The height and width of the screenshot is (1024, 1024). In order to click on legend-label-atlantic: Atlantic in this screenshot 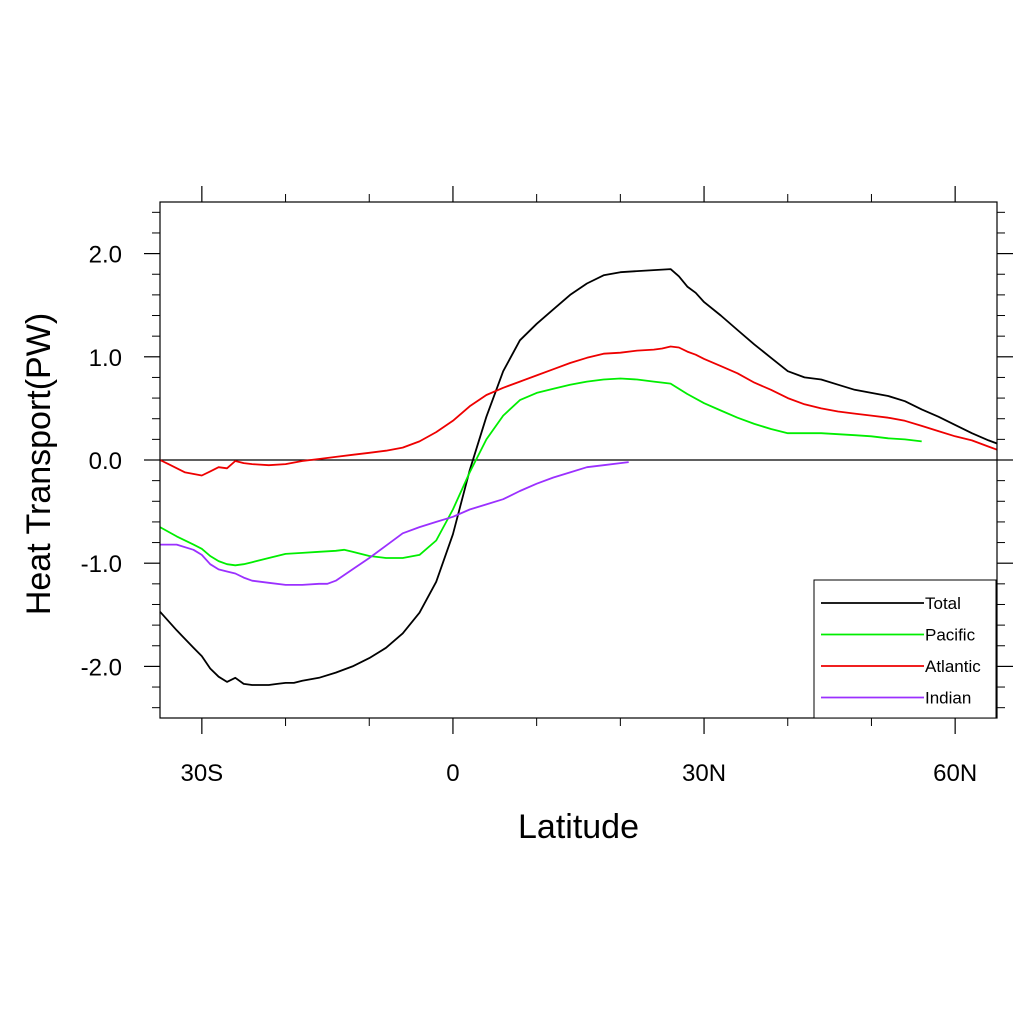, I will do `click(953, 666)`.